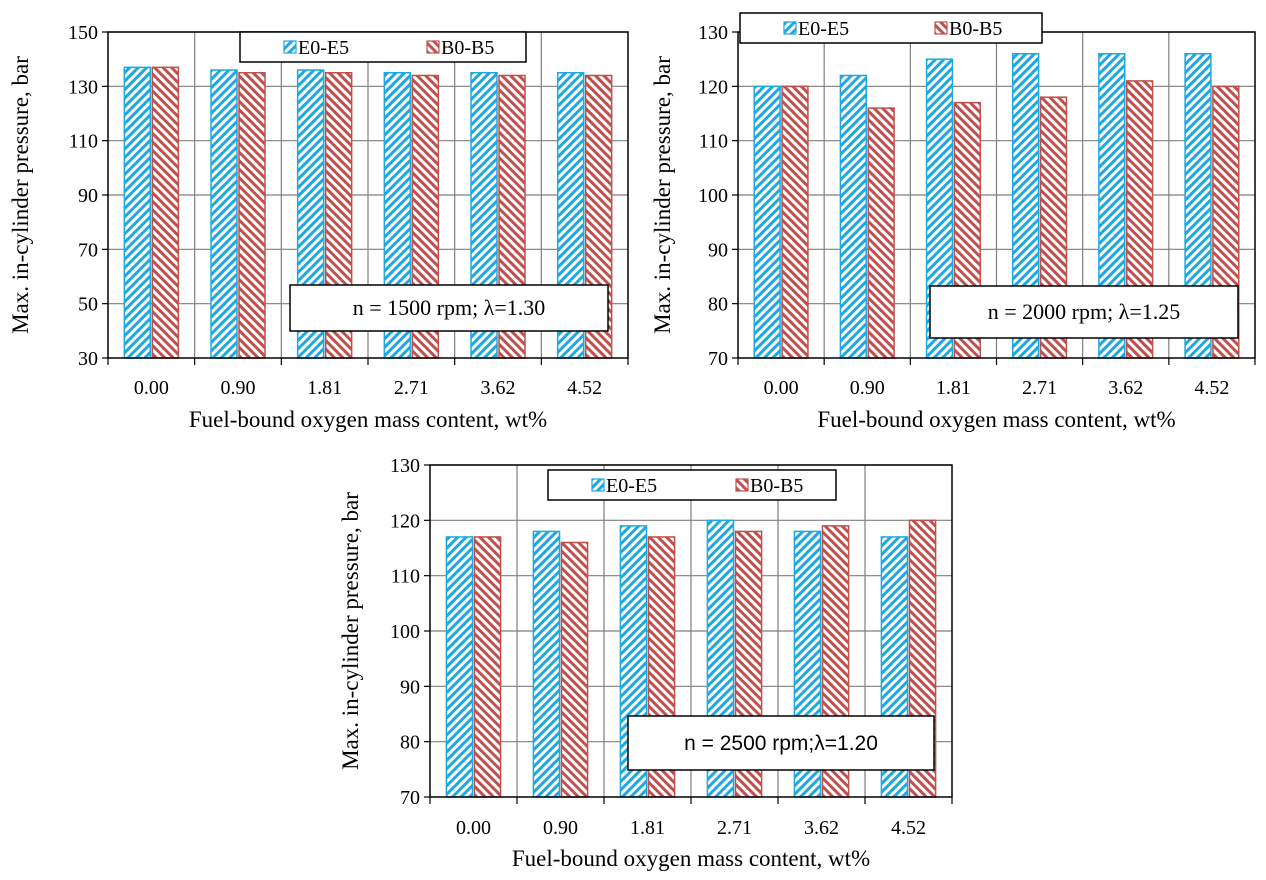 This screenshot has height=880, width=1266. Describe the element at coordinates (88, 305) in the screenshot. I see `y-tick-label: 50` at that location.